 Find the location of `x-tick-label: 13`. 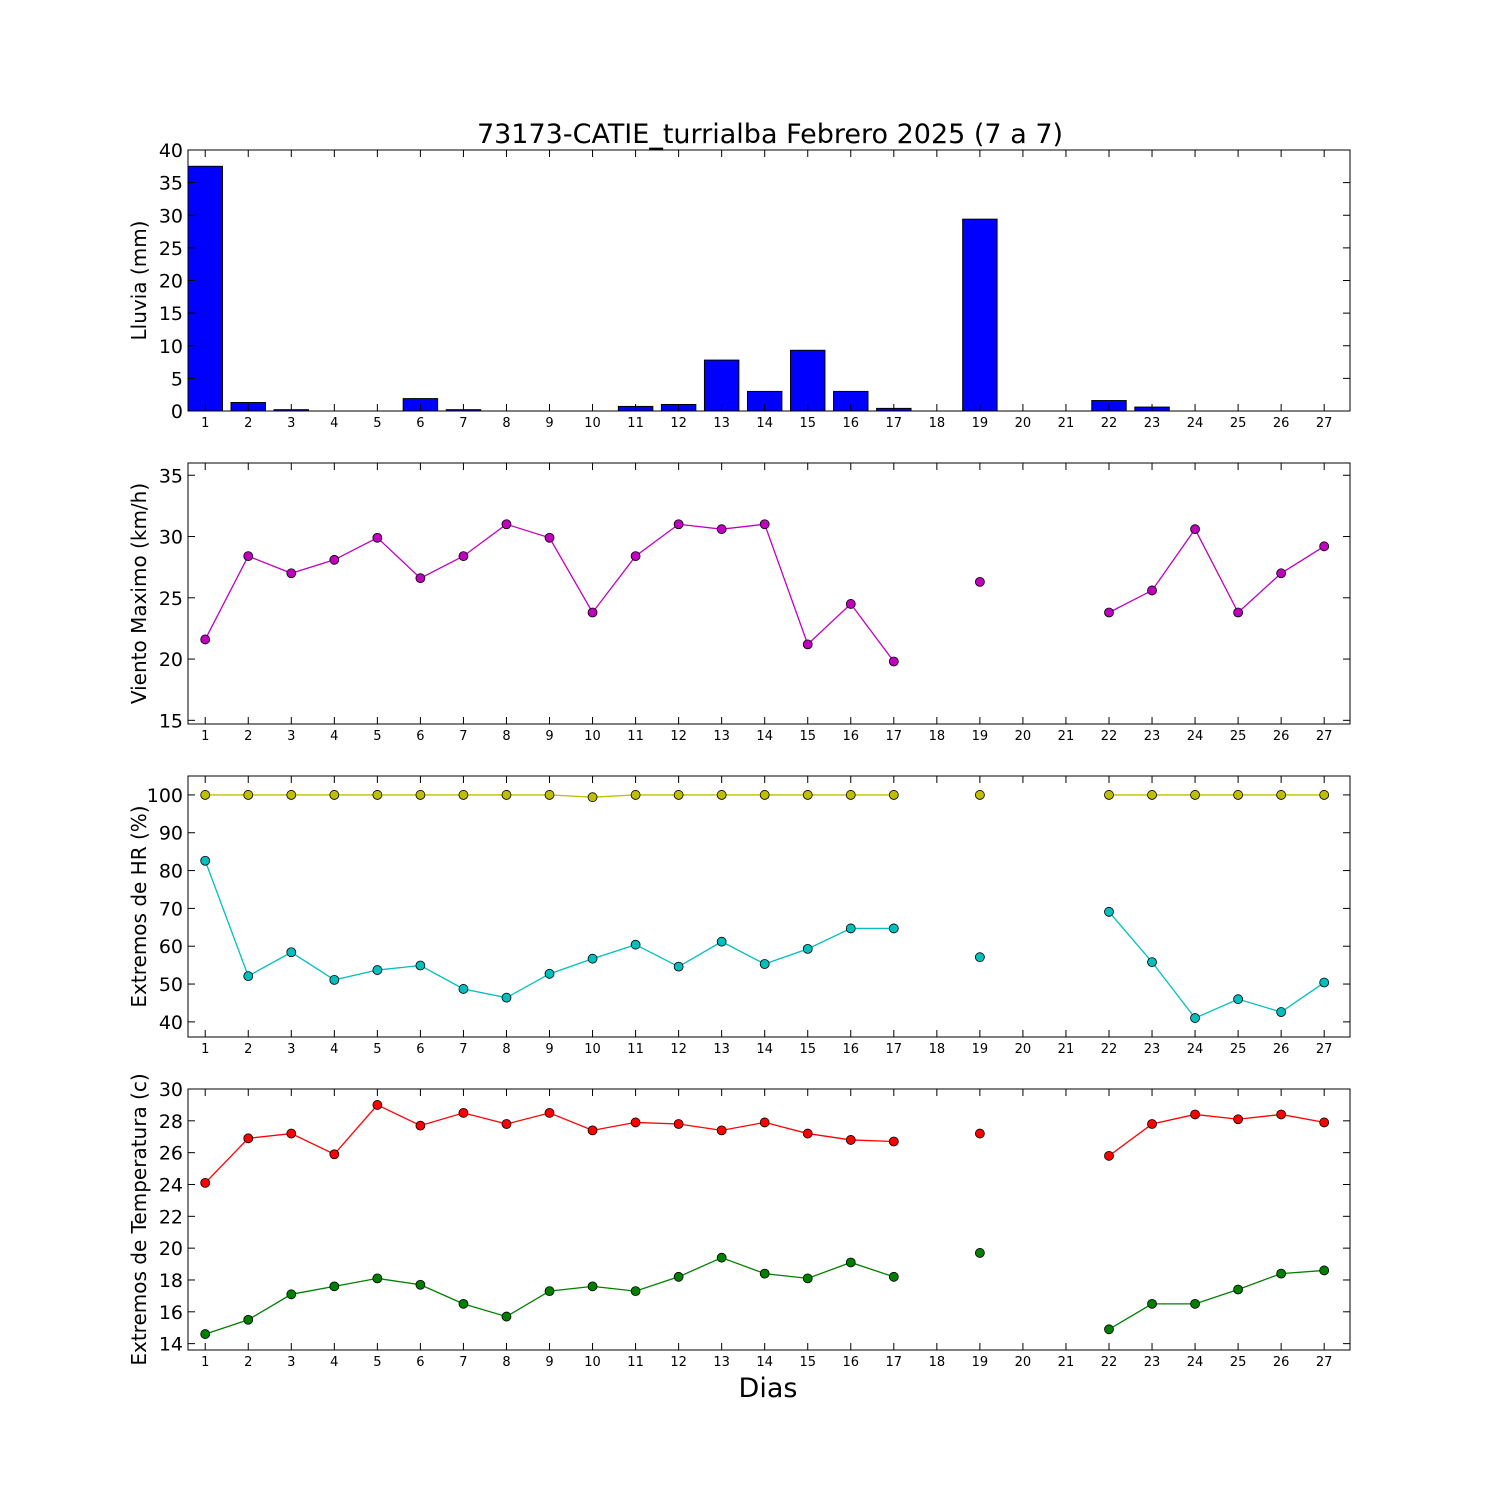

x-tick-label: 13 is located at coordinates (721, 1362).